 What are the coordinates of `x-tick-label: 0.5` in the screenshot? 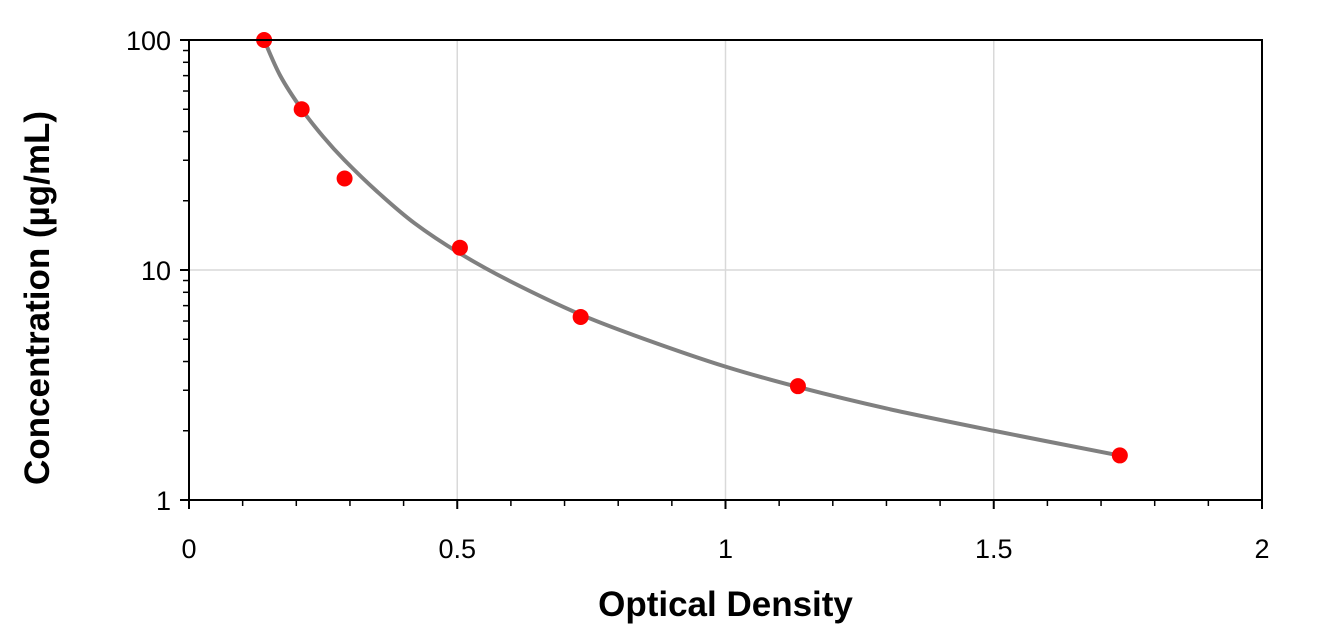 It's located at (457, 549).